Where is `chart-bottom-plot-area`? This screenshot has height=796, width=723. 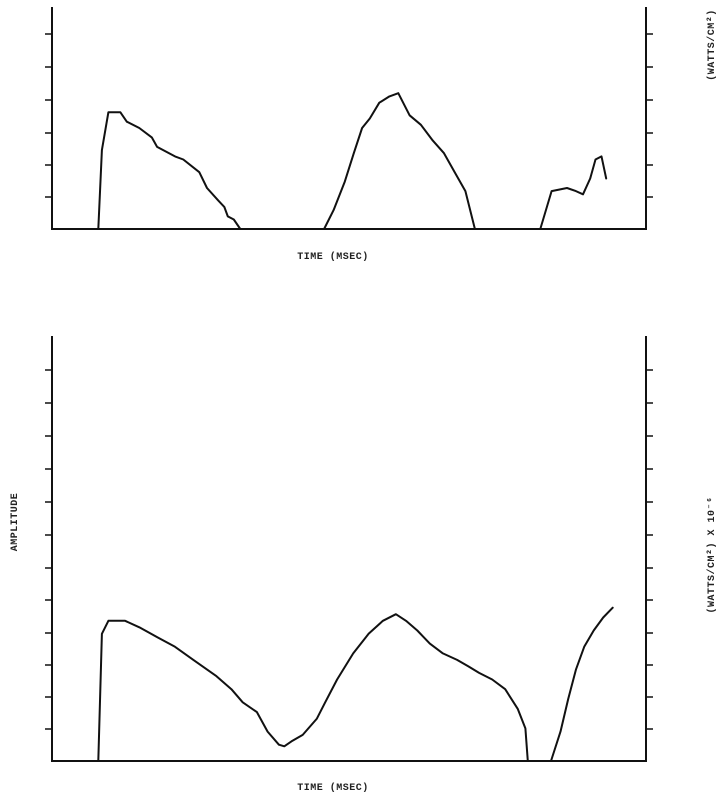
chart-bottom-plot-area is located at coordinates (355, 684).